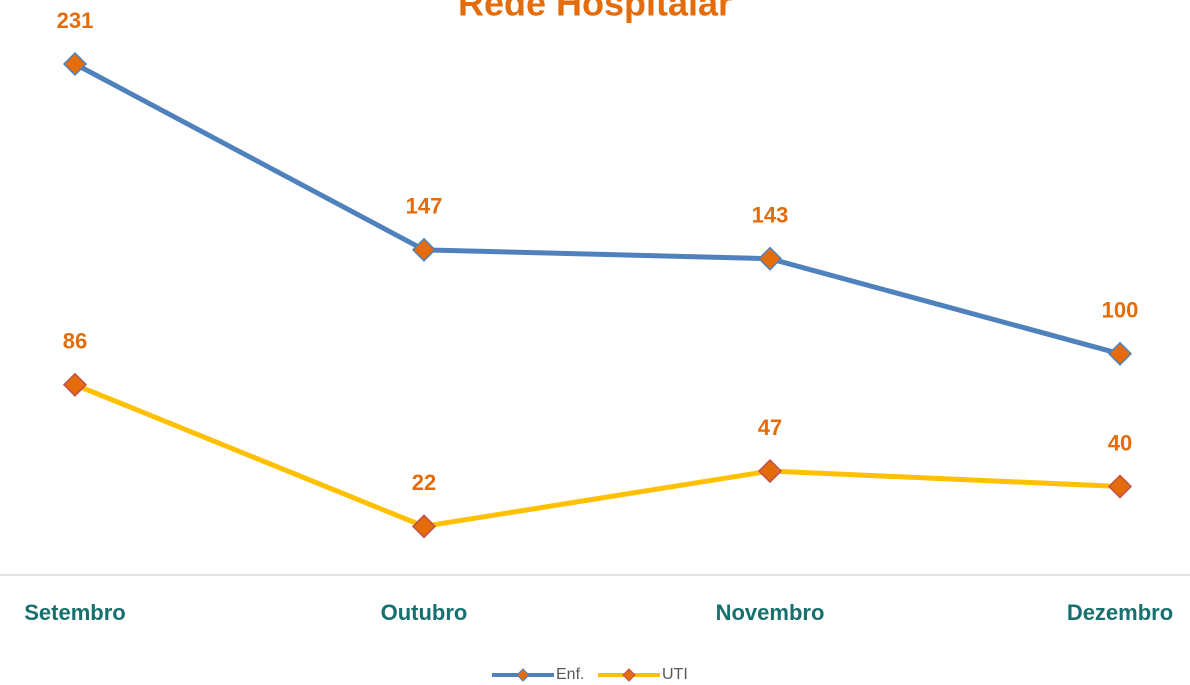 The width and height of the screenshot is (1190, 685). I want to click on chart-title: Rede Hospitalar, so click(595, 12).